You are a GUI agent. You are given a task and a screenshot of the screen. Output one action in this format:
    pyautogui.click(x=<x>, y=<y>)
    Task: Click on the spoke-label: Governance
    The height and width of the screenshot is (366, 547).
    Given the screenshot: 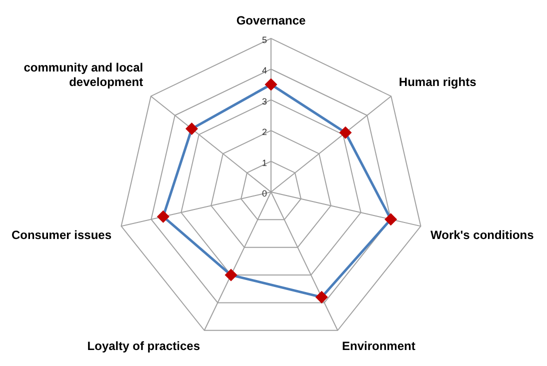 What is the action you would take?
    pyautogui.click(x=271, y=21)
    